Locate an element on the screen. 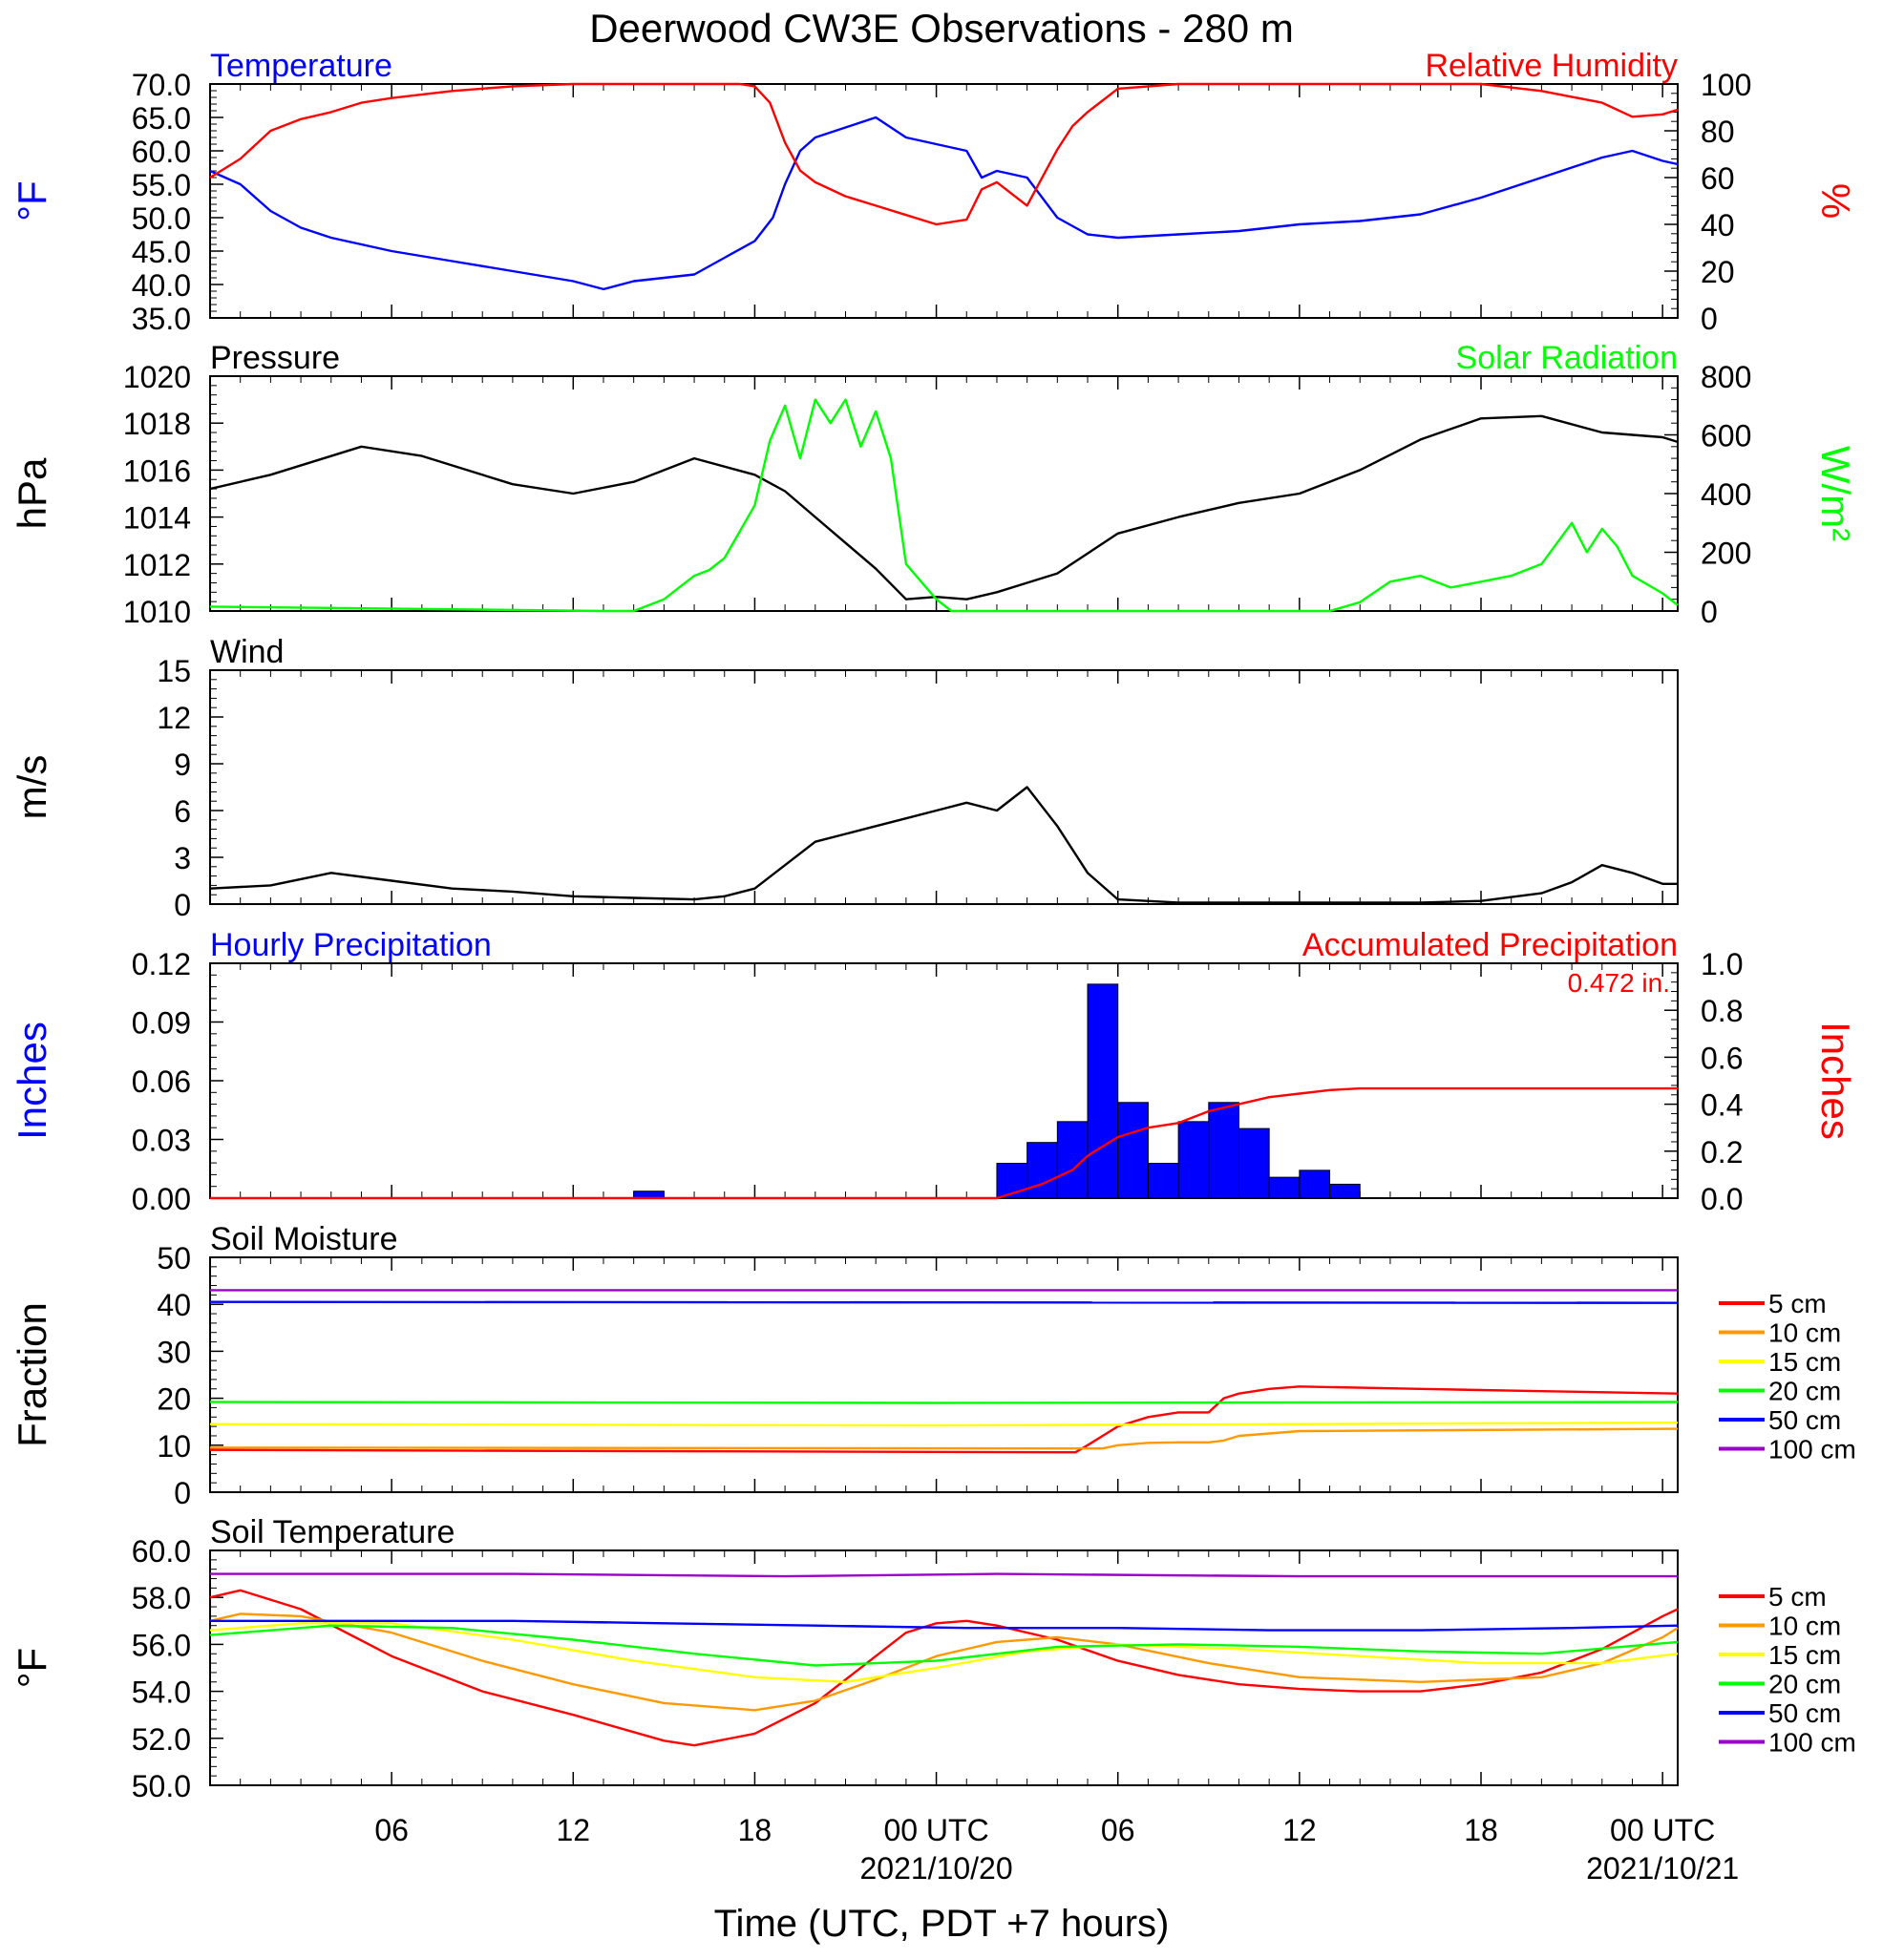  y-tick-label: 0.00 is located at coordinates (161, 1199).